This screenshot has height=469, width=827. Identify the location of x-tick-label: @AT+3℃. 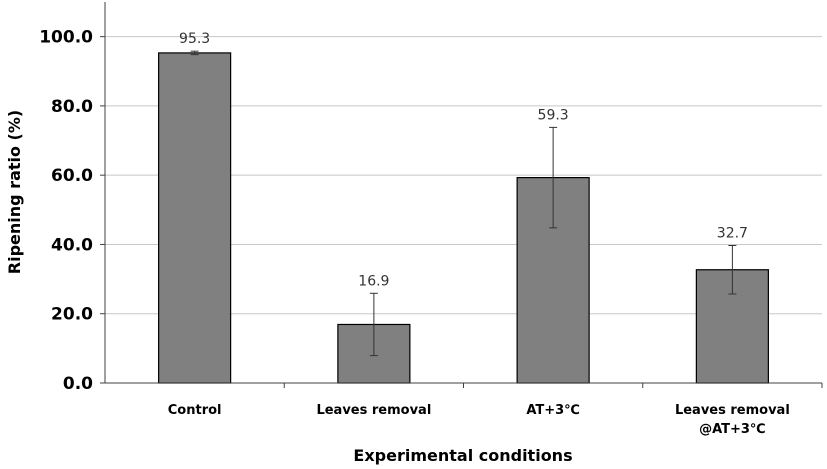
(732, 429).